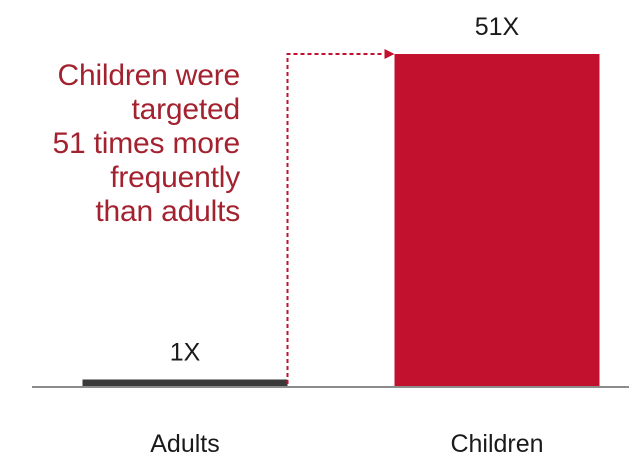 Image resolution: width=639 pixels, height=454 pixels. I want to click on annotation-line: frequently, so click(175, 177).